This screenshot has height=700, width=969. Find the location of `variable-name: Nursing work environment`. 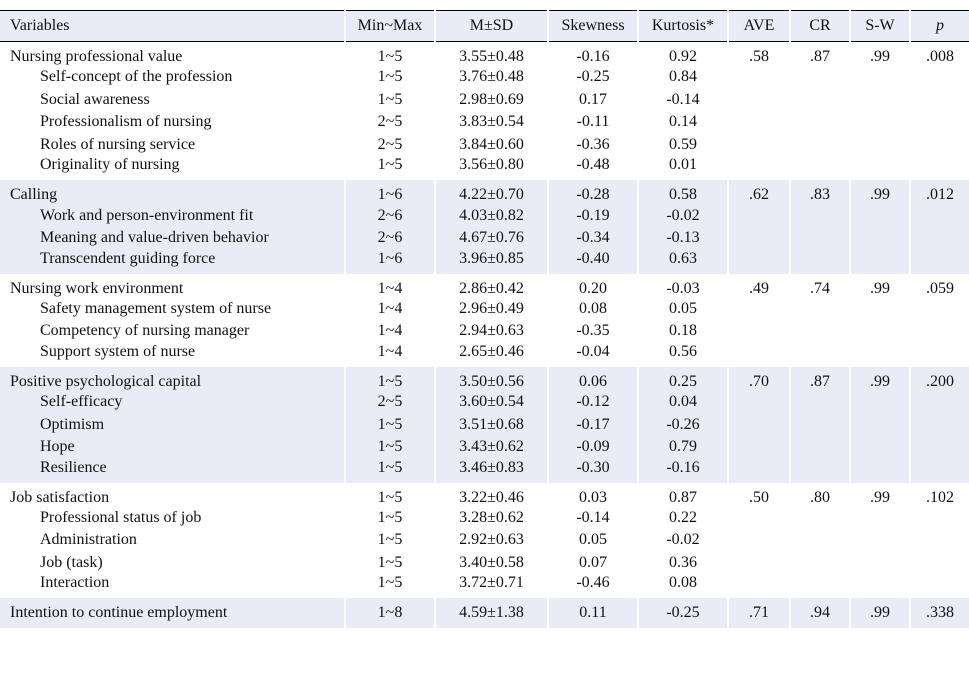

variable-name: Nursing work environment is located at coordinates (97, 288).